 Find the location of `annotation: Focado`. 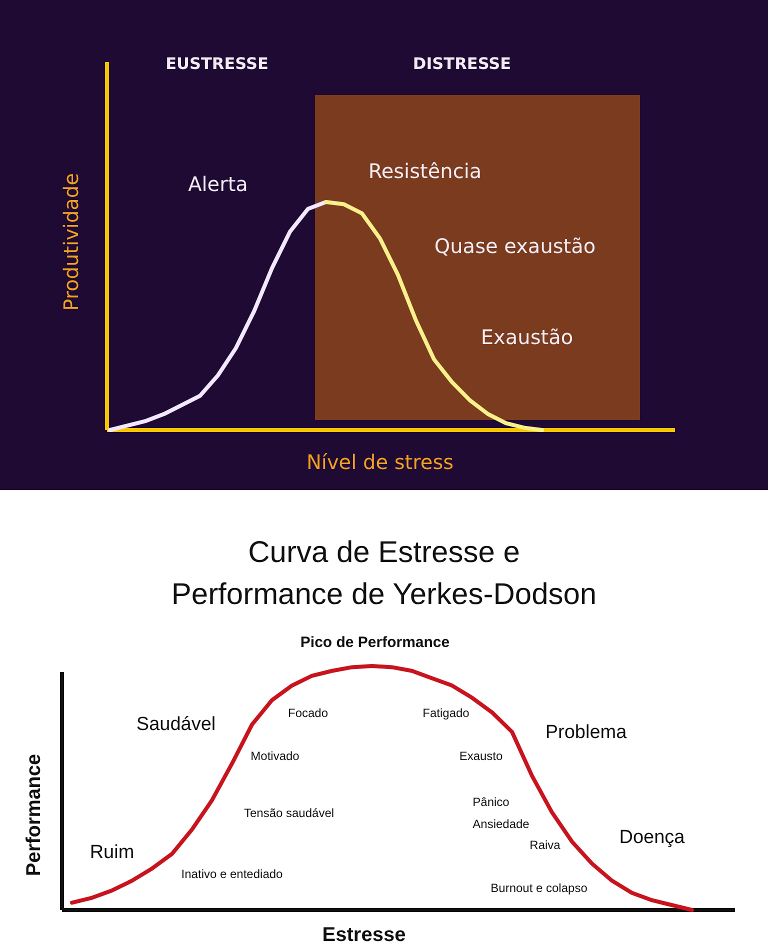

annotation: Focado is located at coordinates (308, 713).